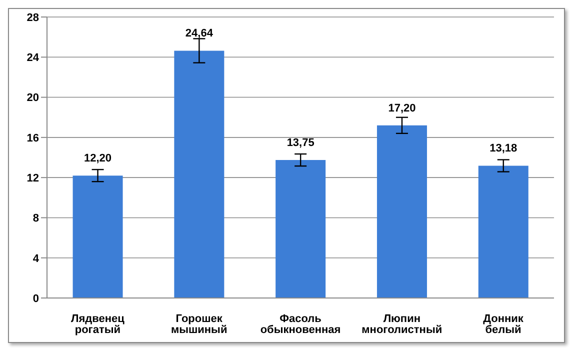 This screenshot has height=351, width=573. I want to click on x-tick-label: Люпин многолистный, so click(402, 324).